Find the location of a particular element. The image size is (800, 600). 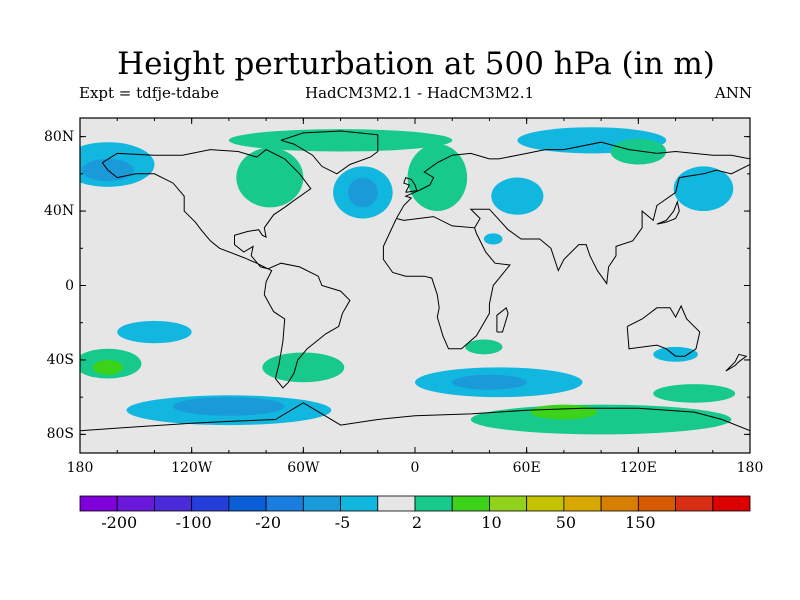

colorbar-label: 10 is located at coordinates (491, 522).